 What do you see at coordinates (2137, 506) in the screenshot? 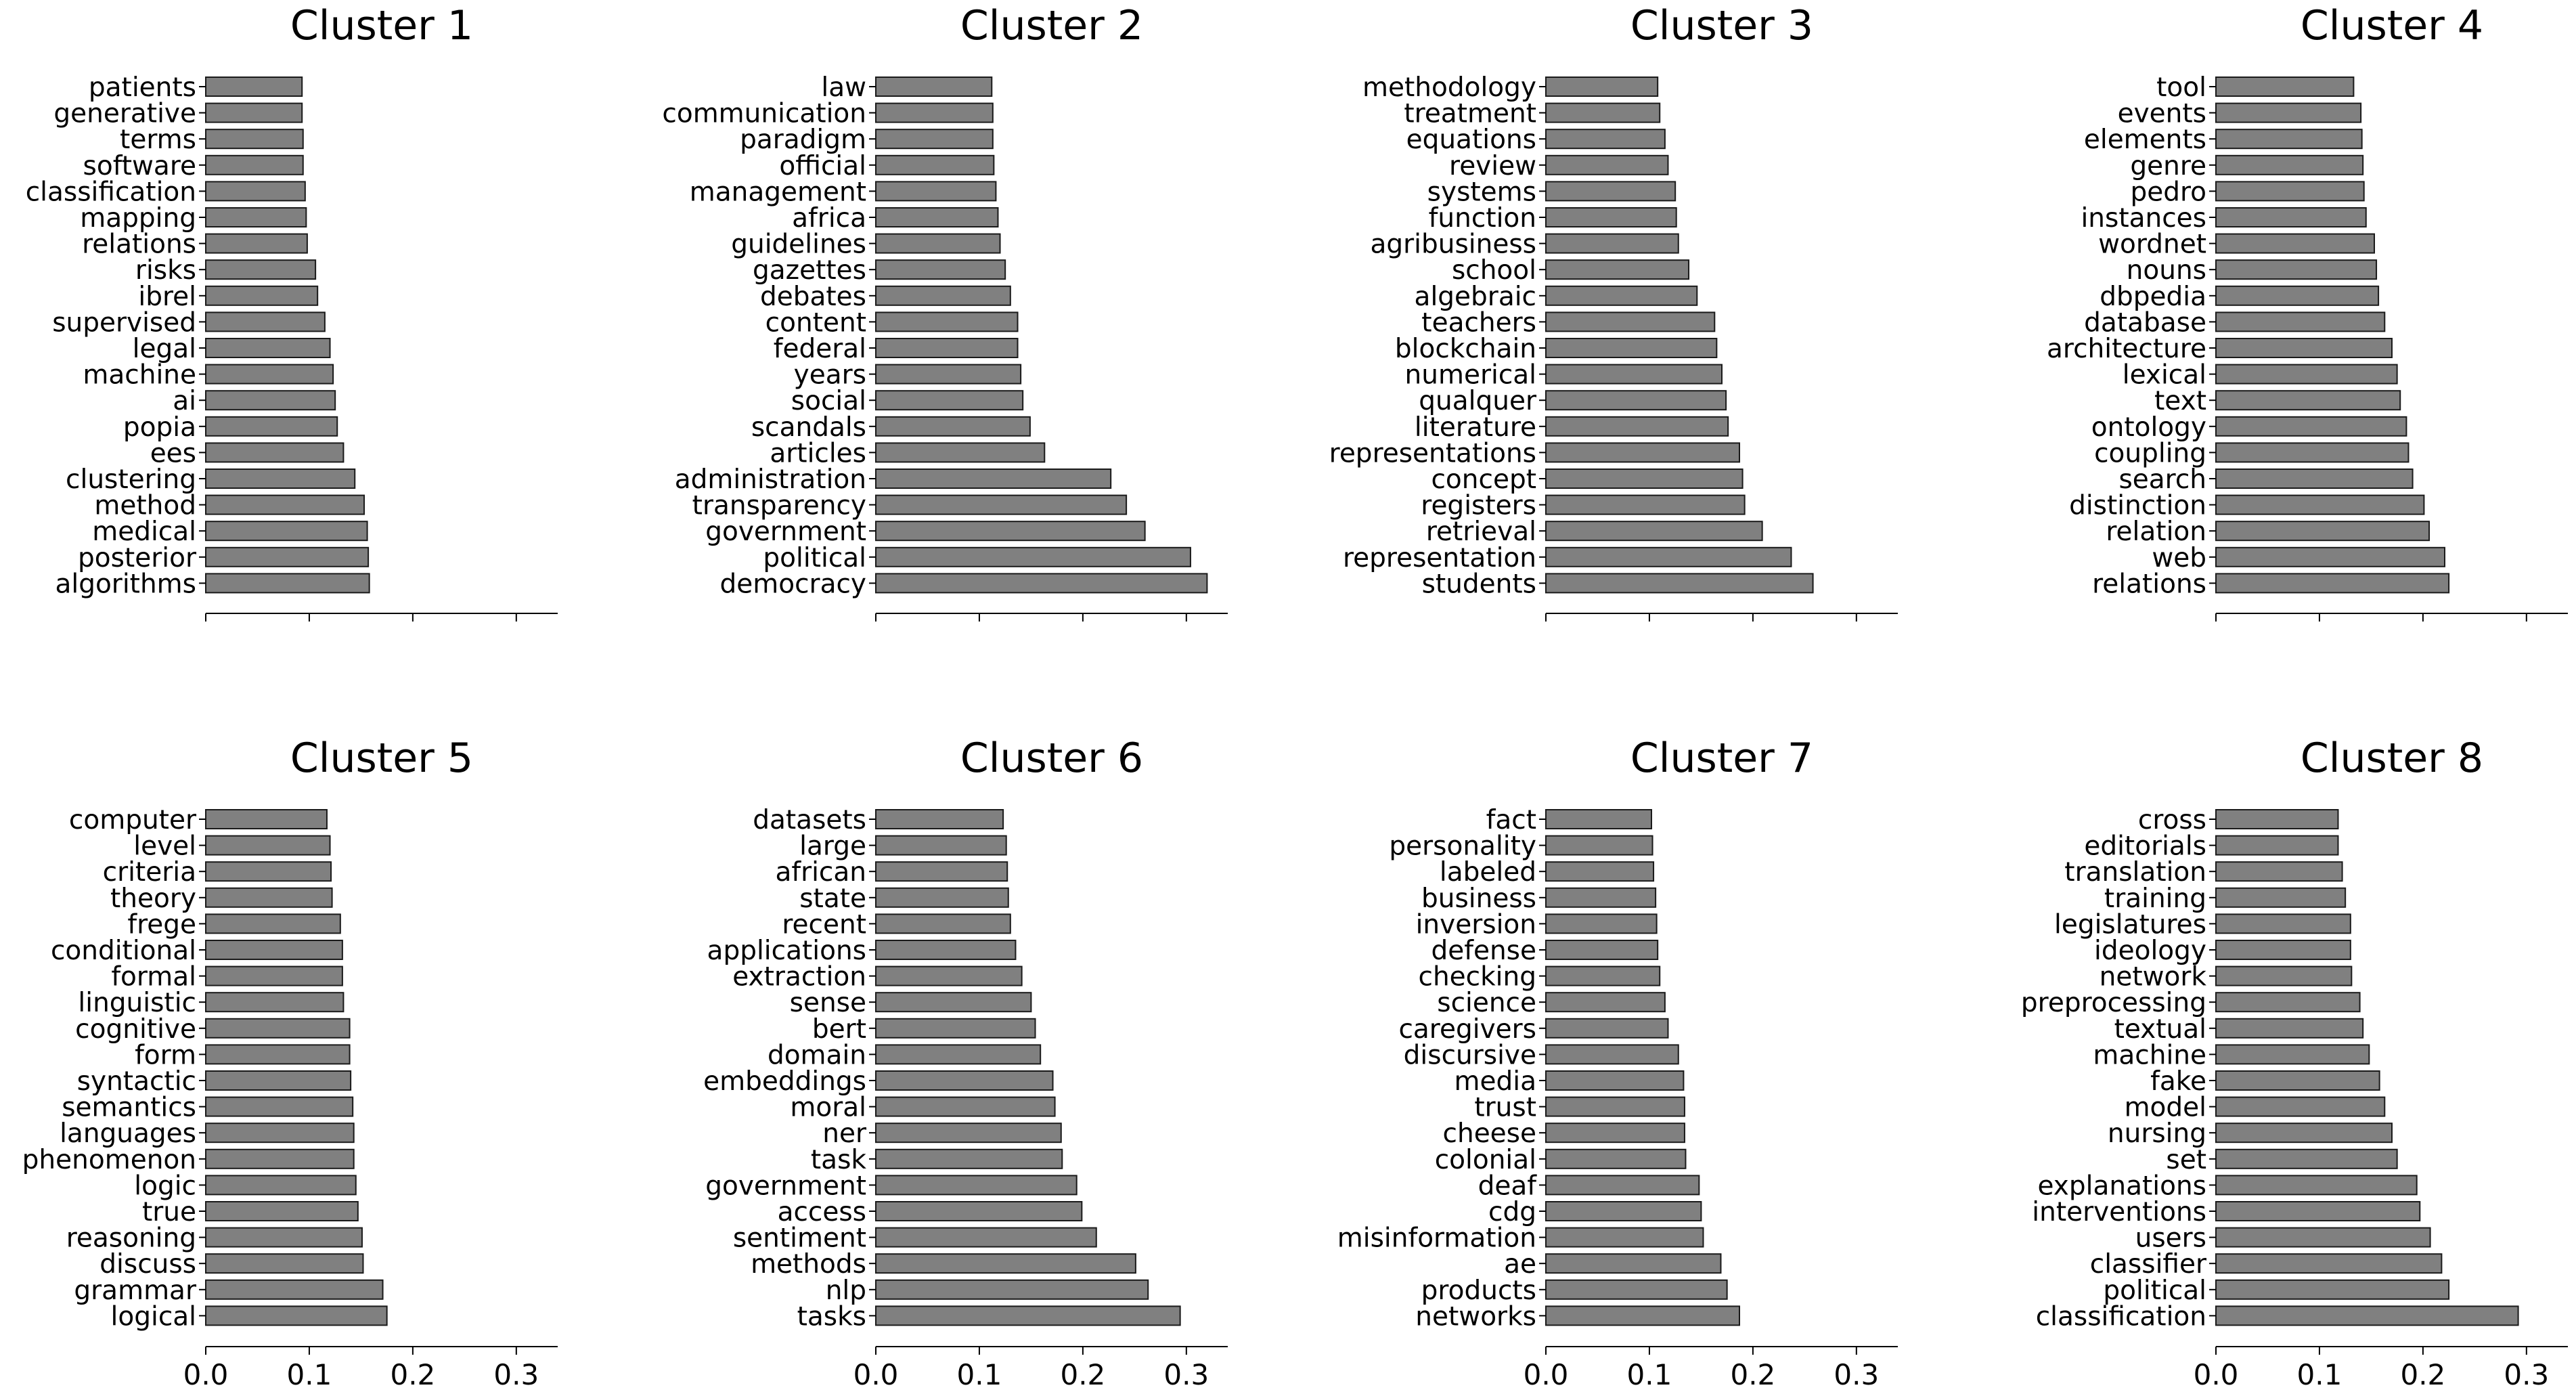
I see `category-label: distinction` at bounding box center [2137, 506].